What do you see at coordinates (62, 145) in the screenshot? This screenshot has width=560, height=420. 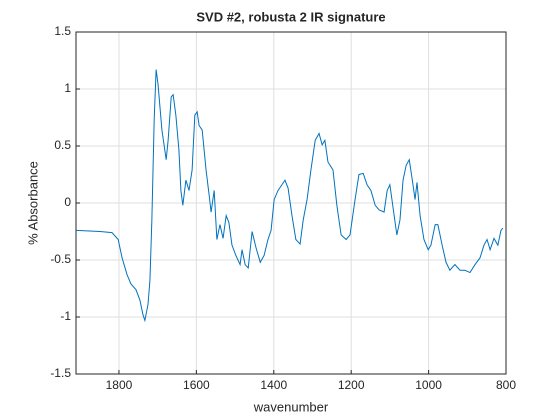 I see `y-tick-label: 0.5` at bounding box center [62, 145].